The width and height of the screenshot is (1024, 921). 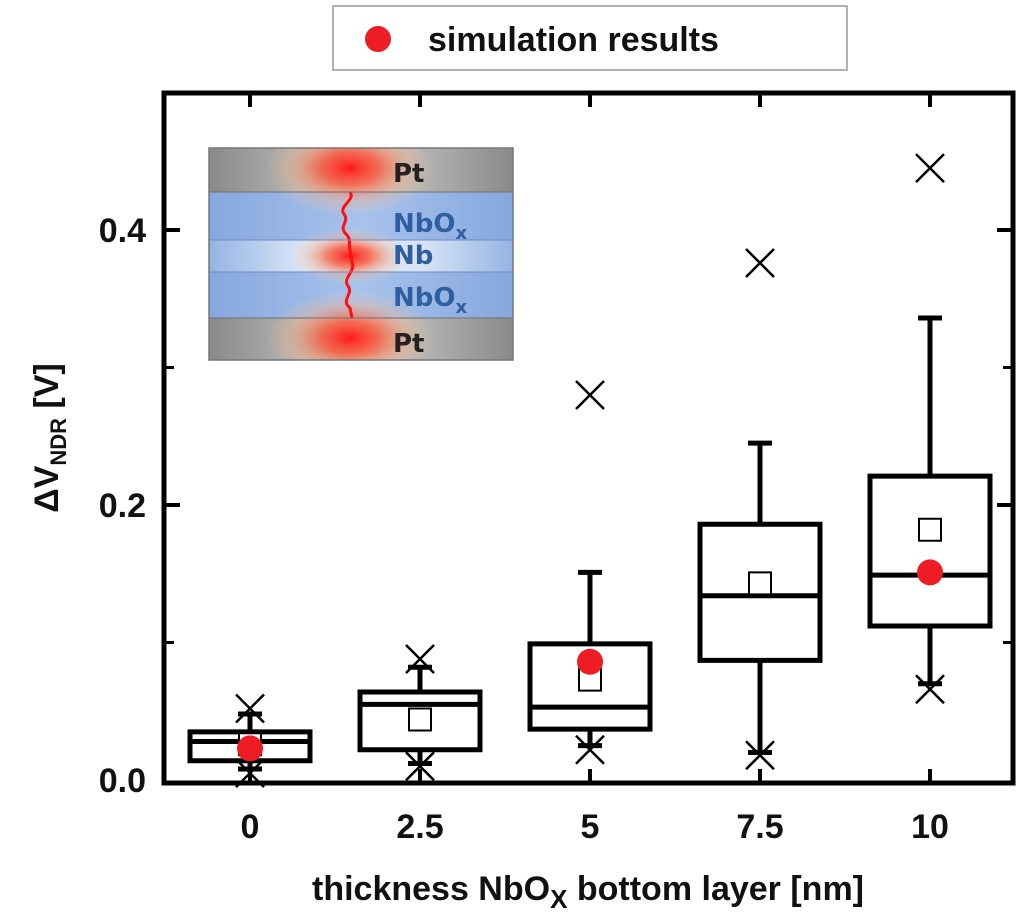 I want to click on inset-heat-bottom, so click(x=350, y=325).